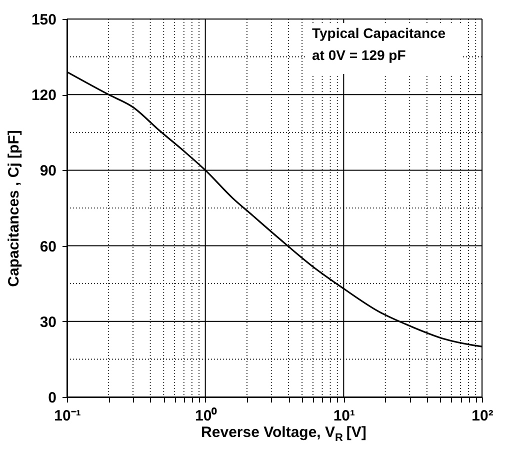  I want to click on x-tick-label: 10¹, so click(344, 416).